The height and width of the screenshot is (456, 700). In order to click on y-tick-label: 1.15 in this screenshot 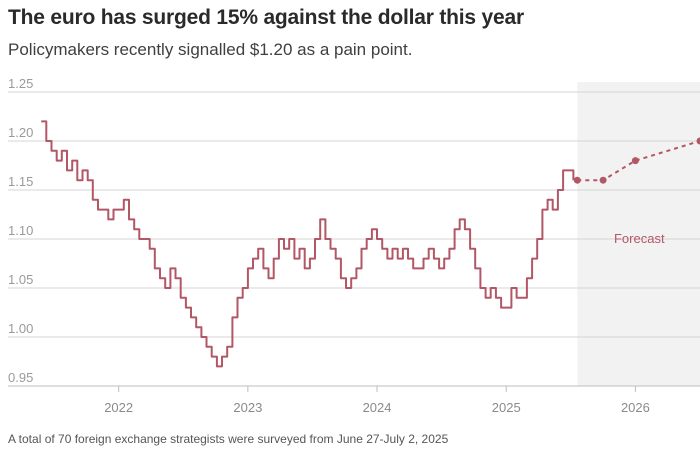, I will do `click(20, 181)`.